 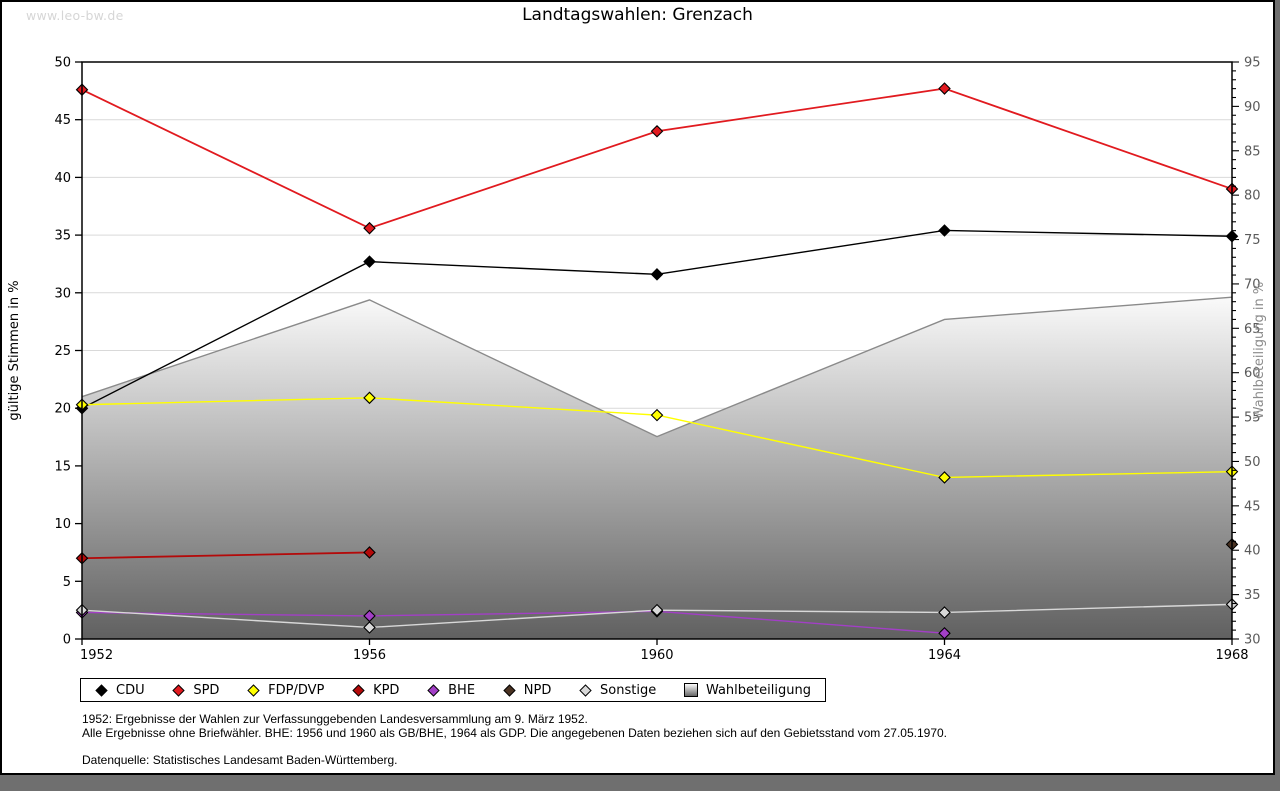 I want to click on legend-item-cdu: CDU, so click(x=120, y=690).